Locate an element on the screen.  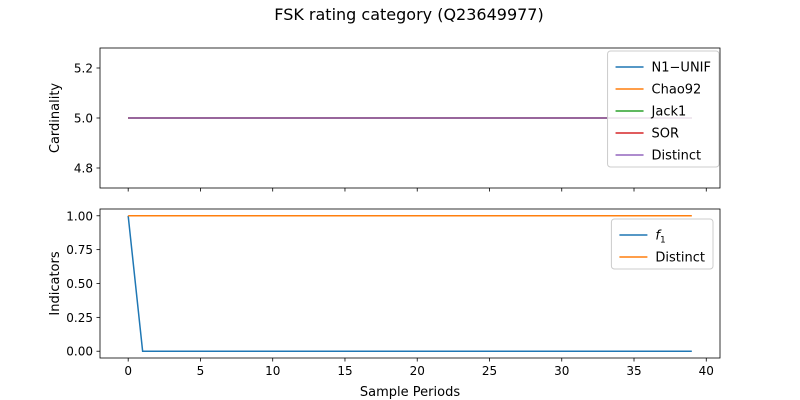
legend-label: f1 is located at coordinates (660, 237).